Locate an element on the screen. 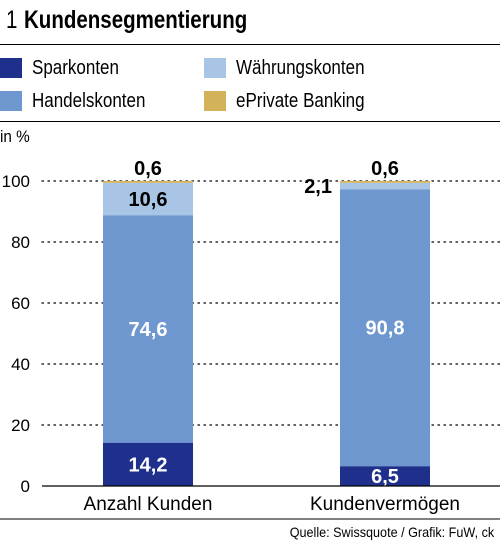  bar-0-sparkonten is located at coordinates (148, 464).